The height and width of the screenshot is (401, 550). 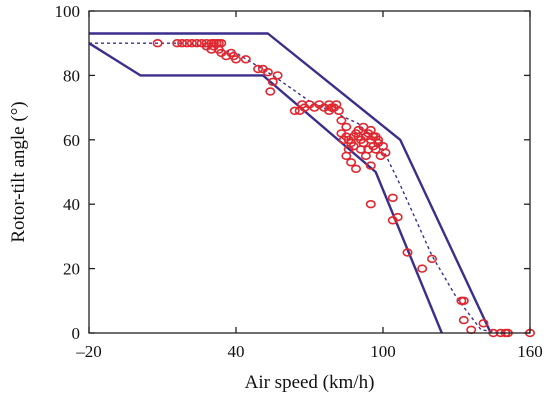 I want to click on y-tick-label: 80, so click(x=71, y=75).